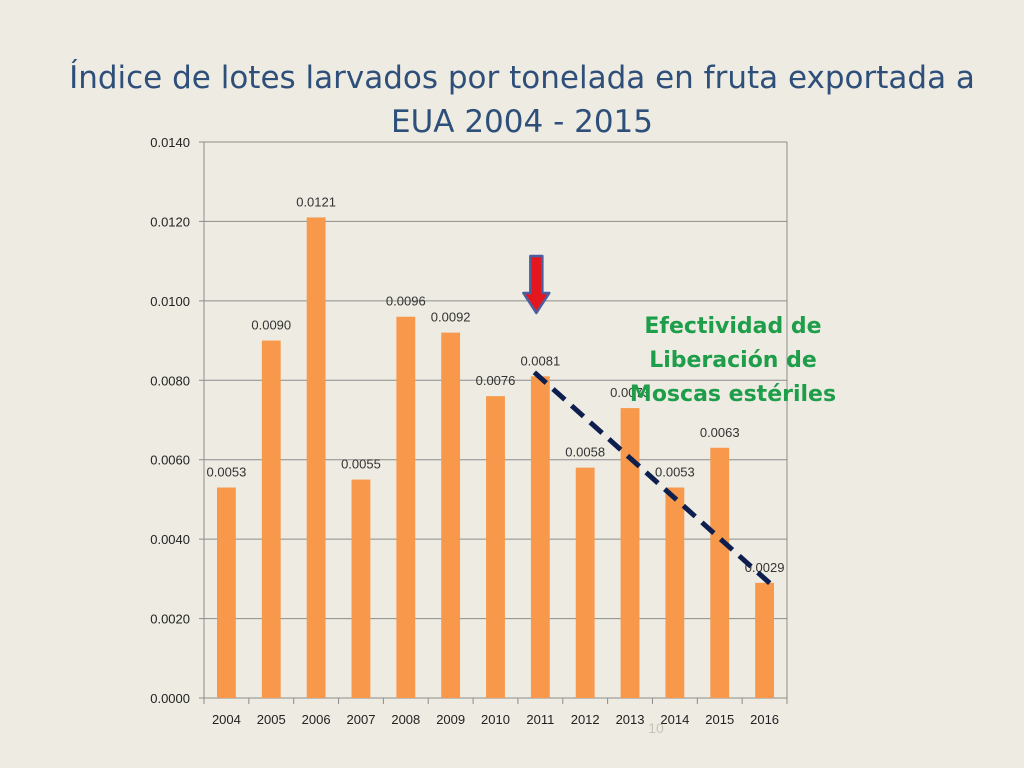 The height and width of the screenshot is (768, 1024). I want to click on bar-2004, so click(226, 592).